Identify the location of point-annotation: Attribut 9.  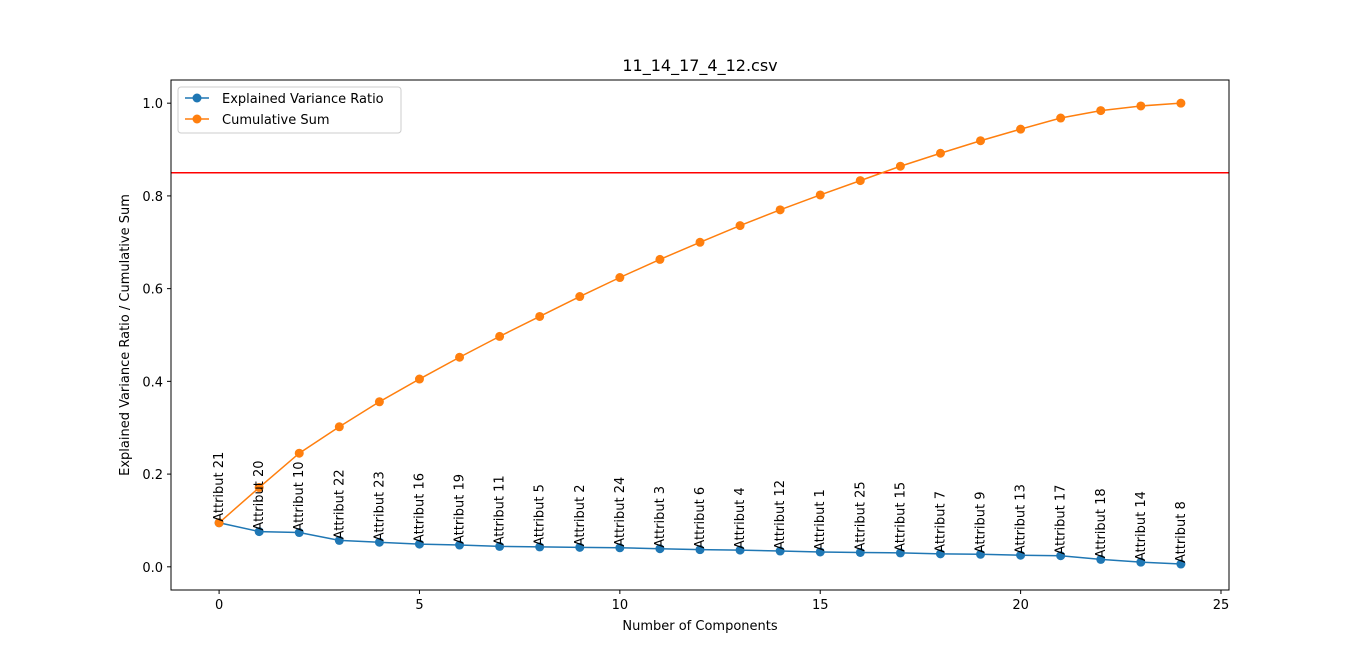
(981, 522).